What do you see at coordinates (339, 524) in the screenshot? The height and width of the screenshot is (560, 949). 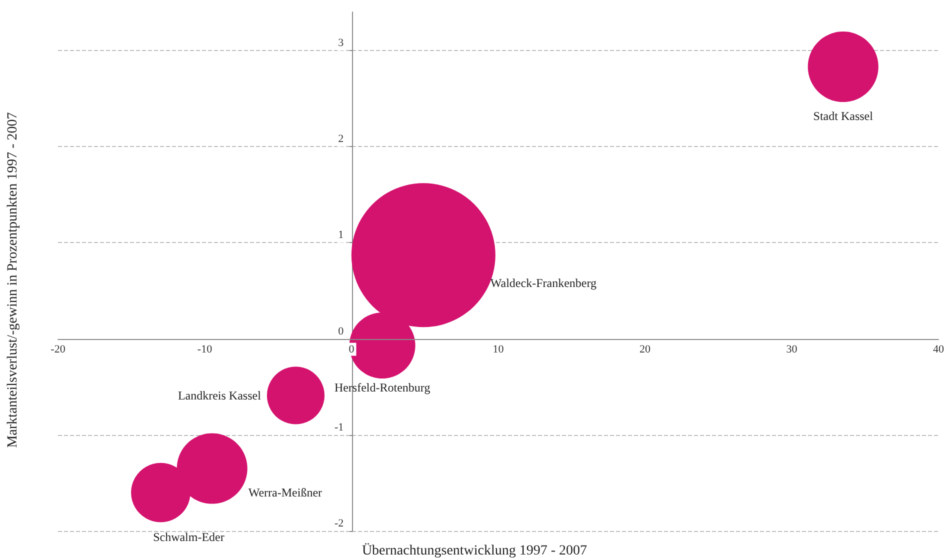 I see `y-tick-label: -2` at bounding box center [339, 524].